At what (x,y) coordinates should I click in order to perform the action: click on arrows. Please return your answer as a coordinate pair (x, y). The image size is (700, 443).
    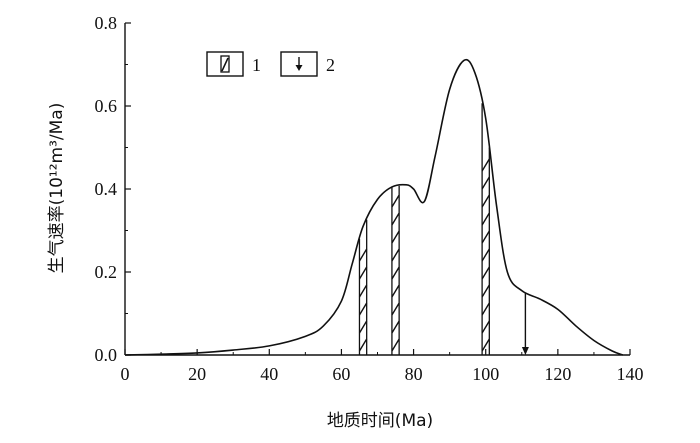
    Looking at the image, I should click on (525, 323).